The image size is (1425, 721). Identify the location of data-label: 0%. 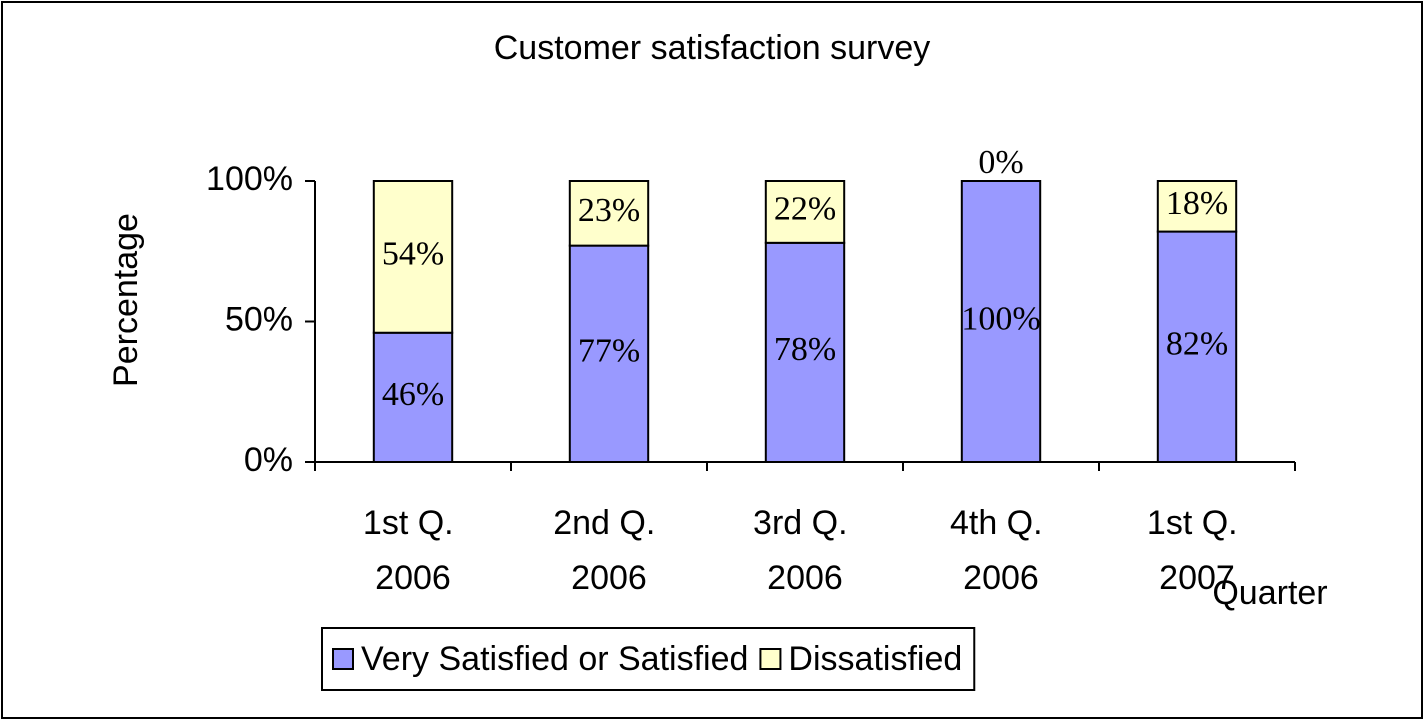
(1000, 162).